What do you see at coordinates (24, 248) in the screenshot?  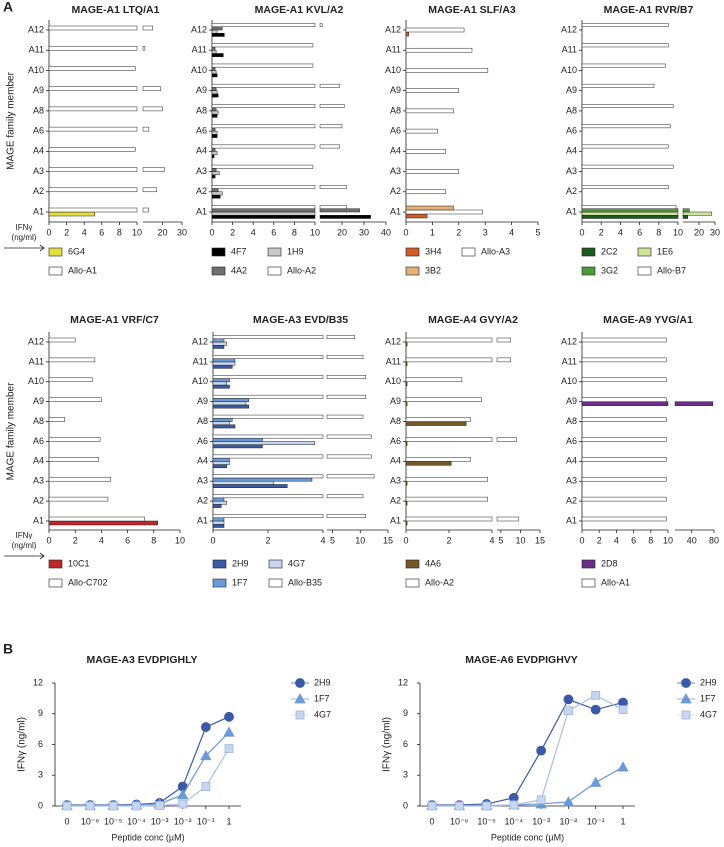 I see `axis-arrow` at bounding box center [24, 248].